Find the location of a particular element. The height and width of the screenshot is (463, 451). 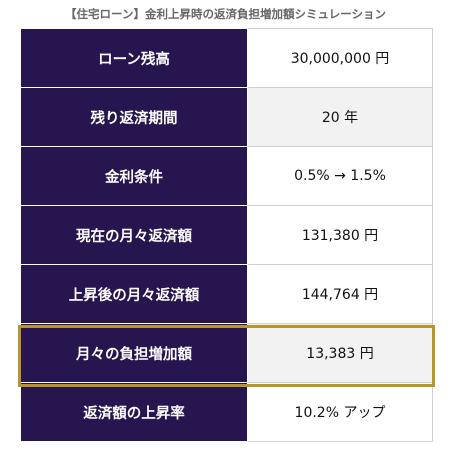

row-value: 131,380 円 is located at coordinates (340, 235).